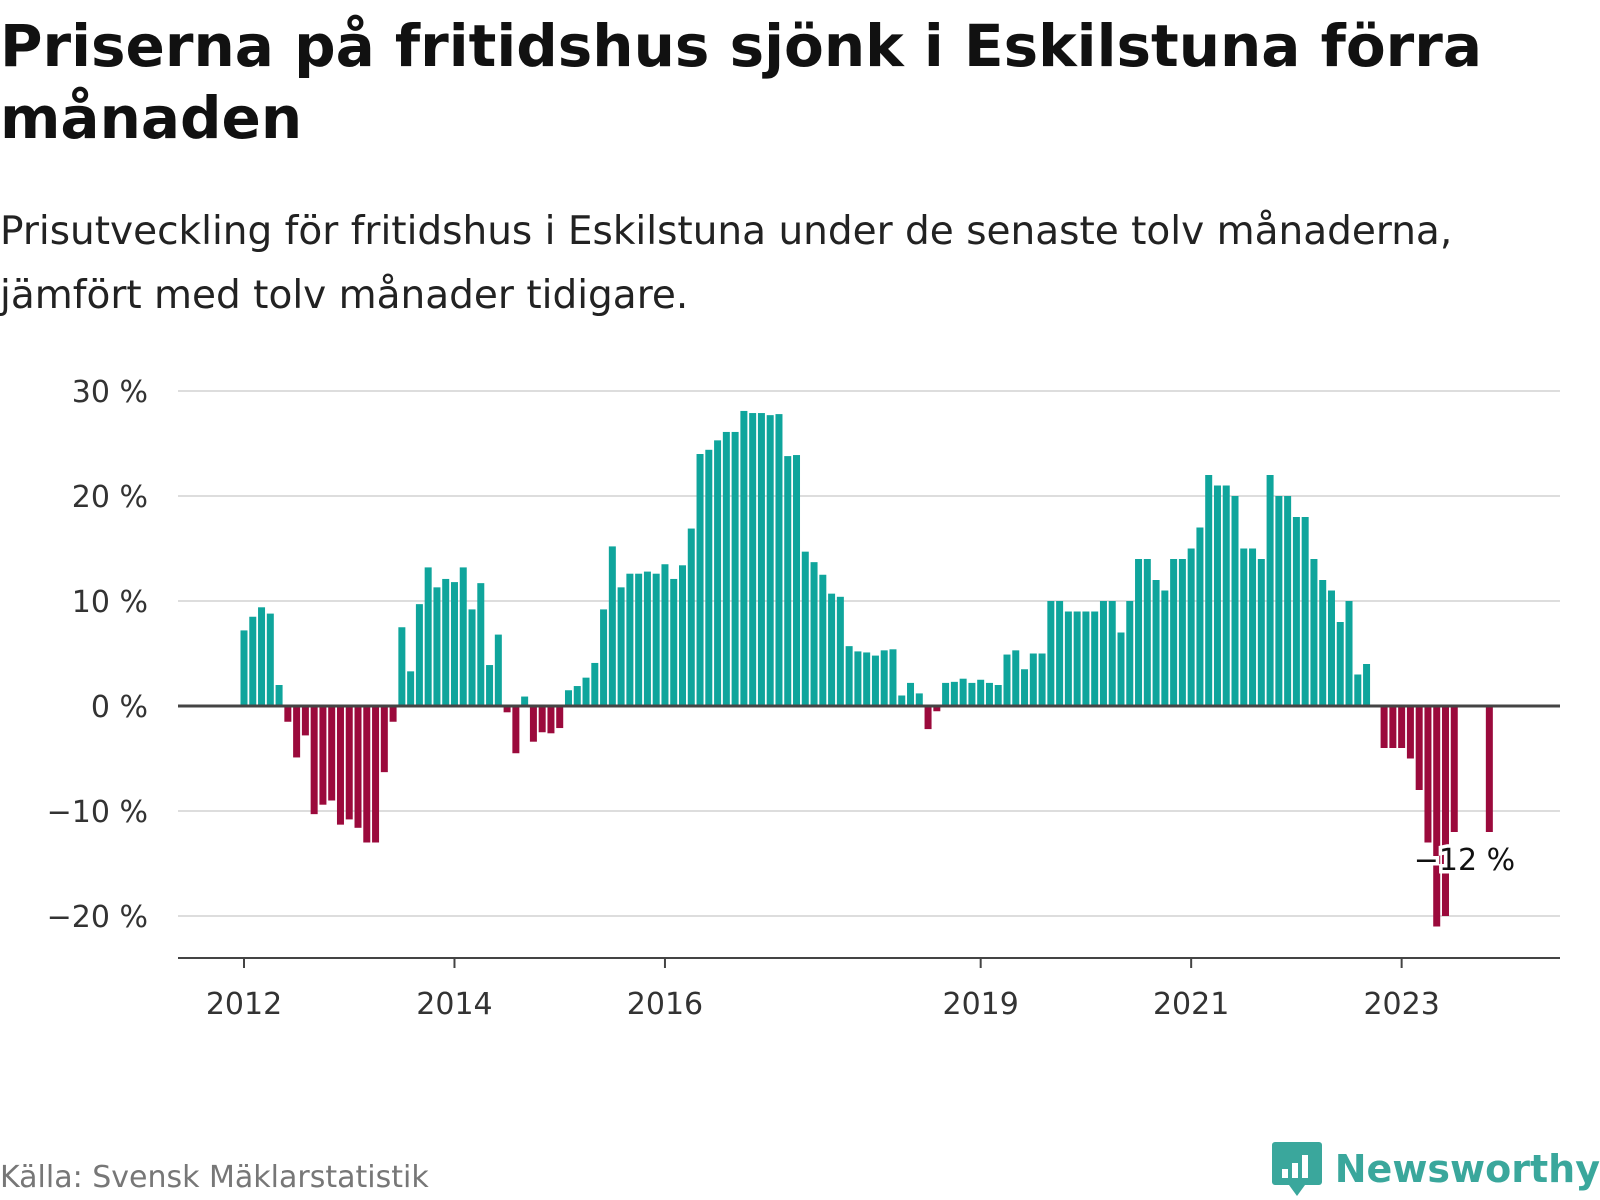 Image resolution: width=1600 pixels, height=1200 pixels. What do you see at coordinates (110, 602) in the screenshot?
I see `y-tick-label: 10 %` at bounding box center [110, 602].